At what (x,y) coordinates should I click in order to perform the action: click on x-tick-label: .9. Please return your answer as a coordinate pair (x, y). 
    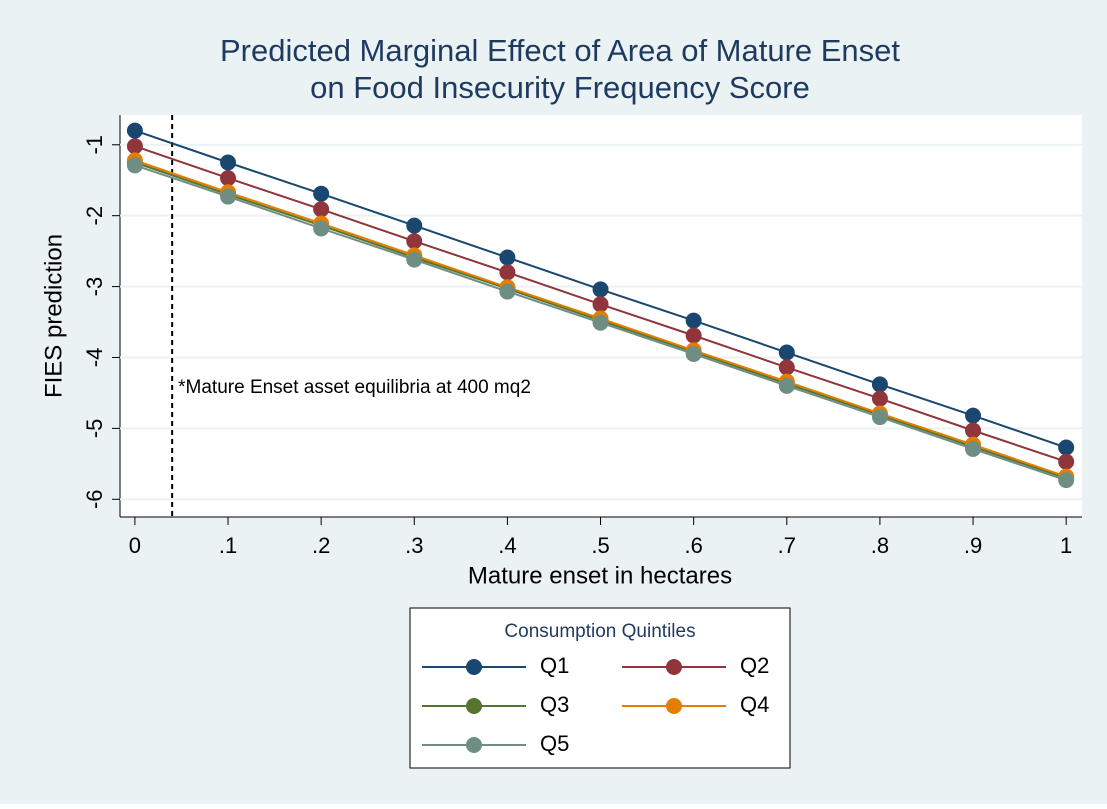
    Looking at the image, I should click on (973, 545).